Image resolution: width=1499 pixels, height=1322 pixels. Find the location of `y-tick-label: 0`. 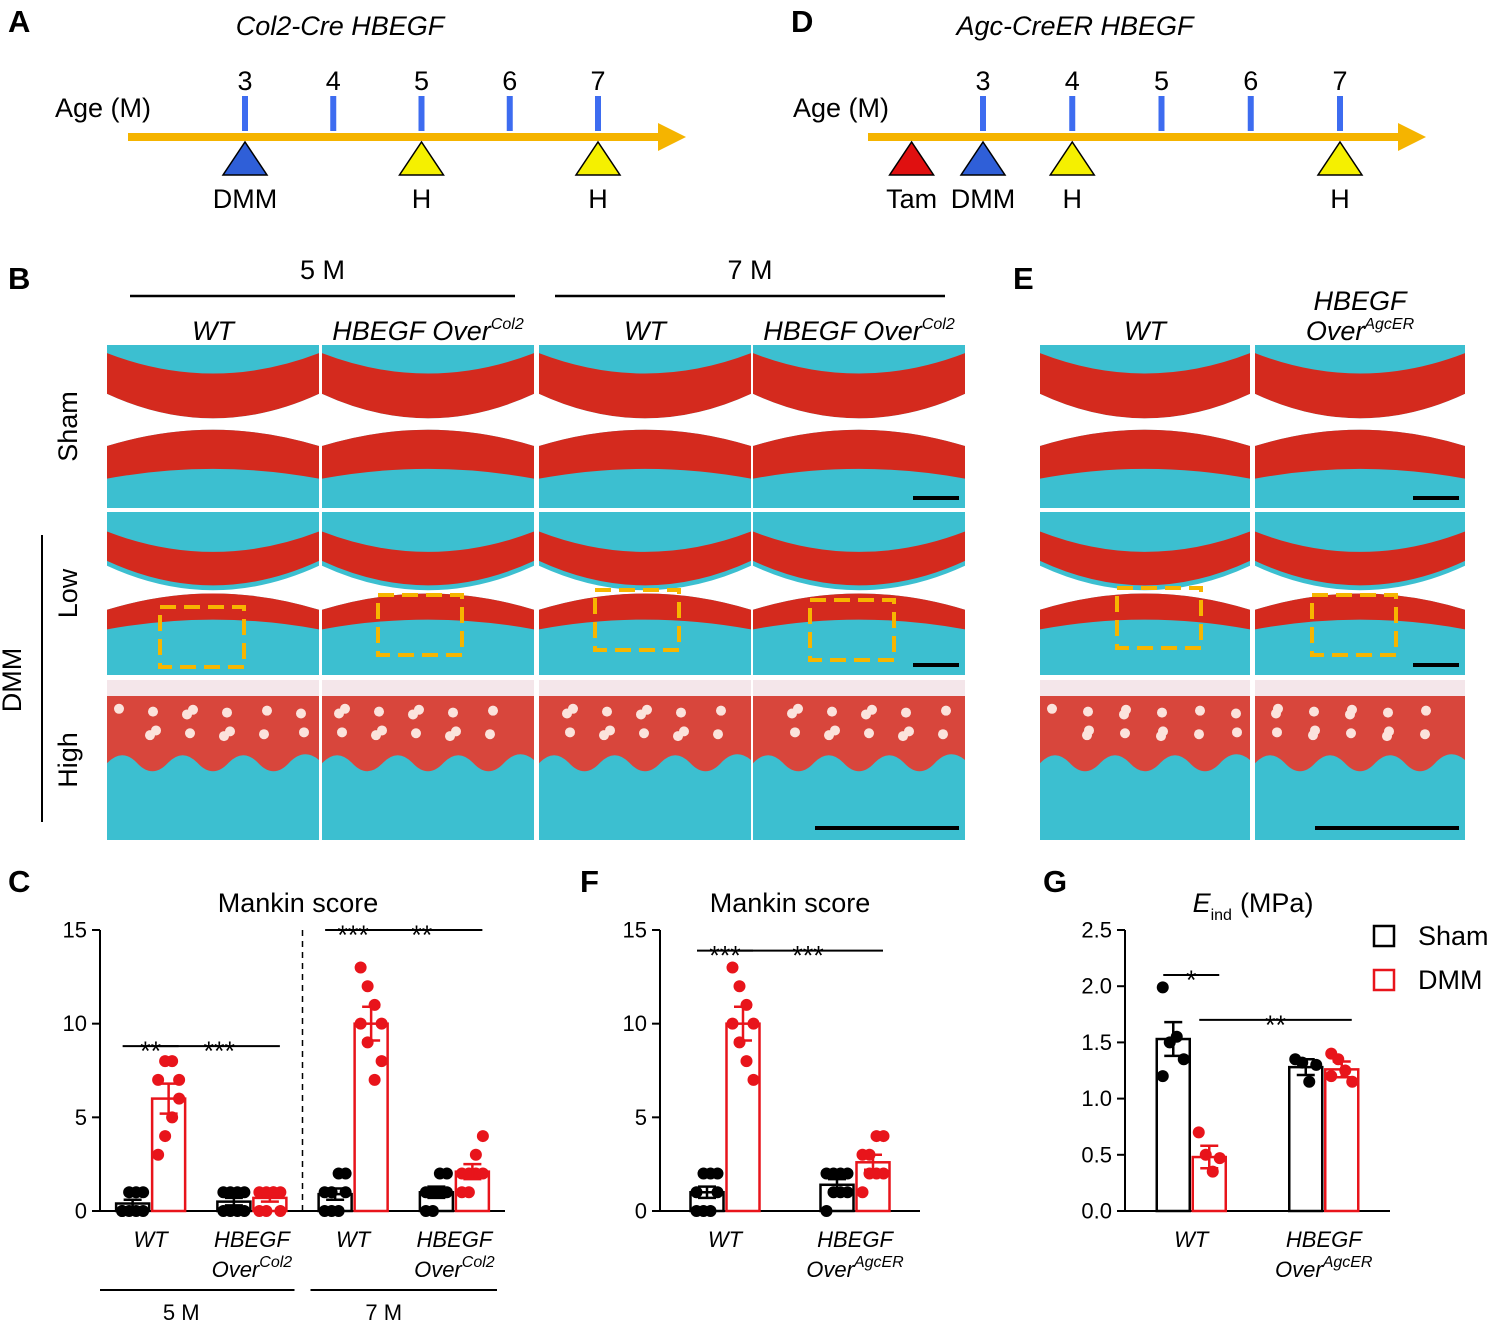

y-tick-label: 0 is located at coordinates (641, 1211).